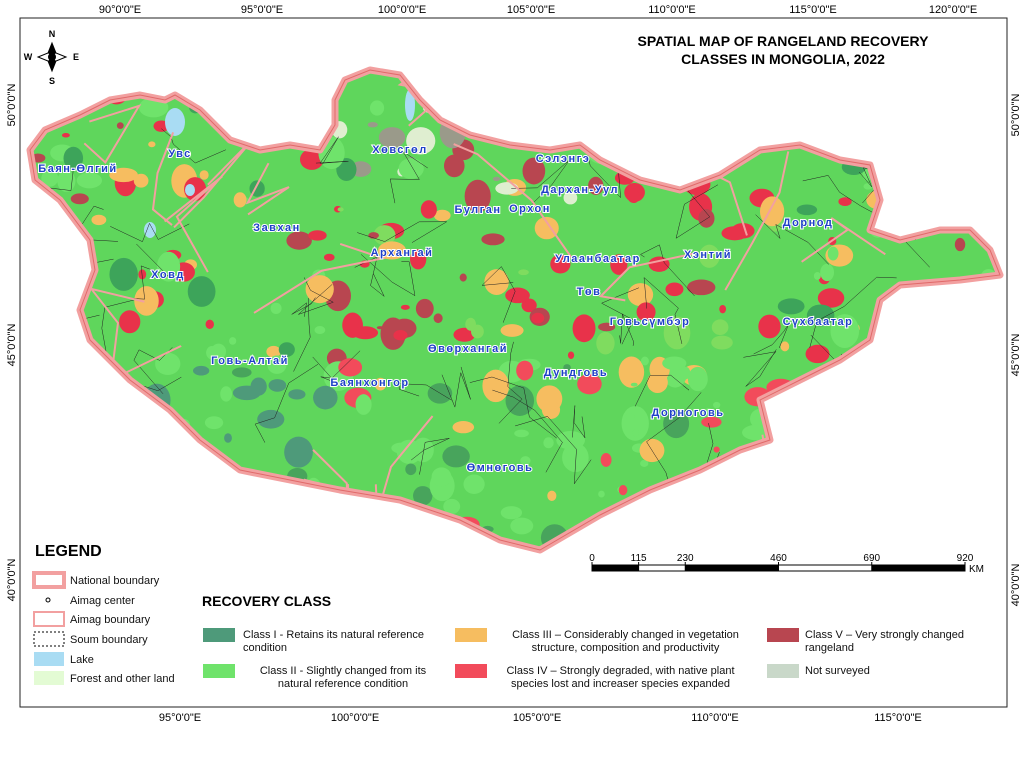  What do you see at coordinates (250, 361) in the screenshot?
I see `aimag-label: Говь-Алтай` at bounding box center [250, 361].